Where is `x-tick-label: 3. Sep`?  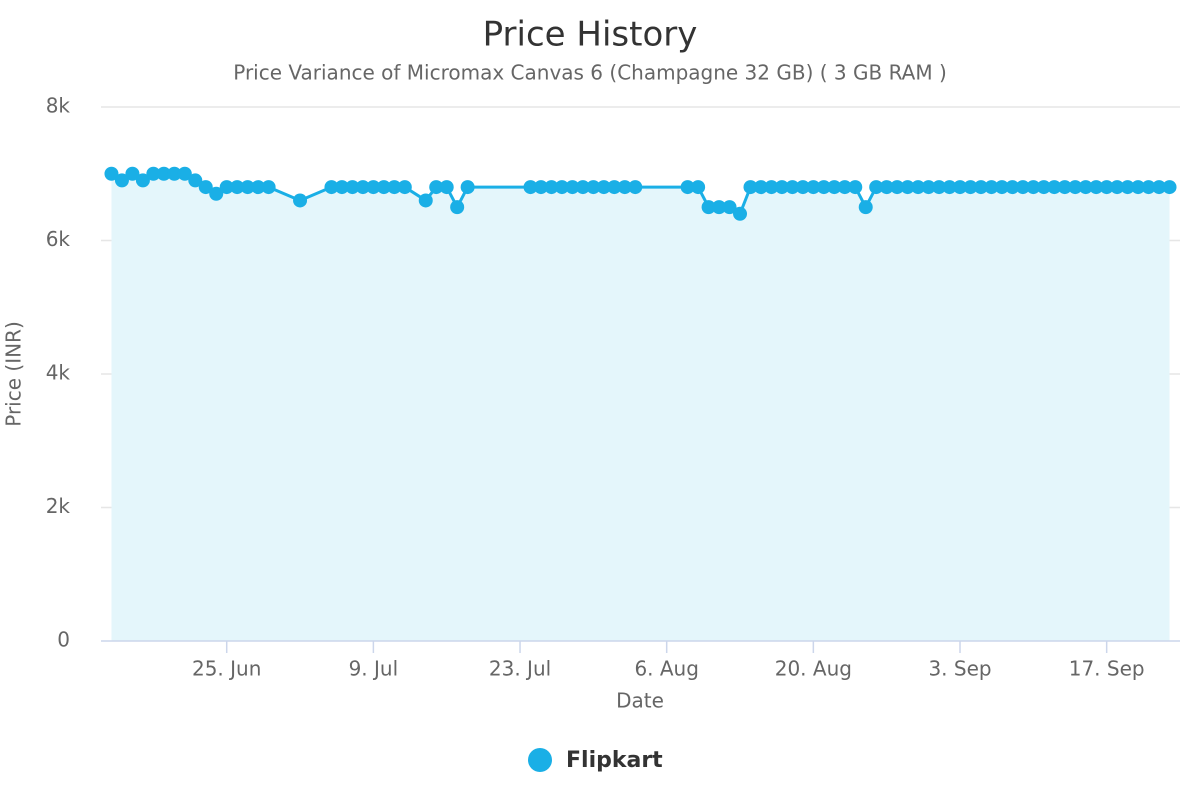
x-tick-label: 3. Sep is located at coordinates (959, 669).